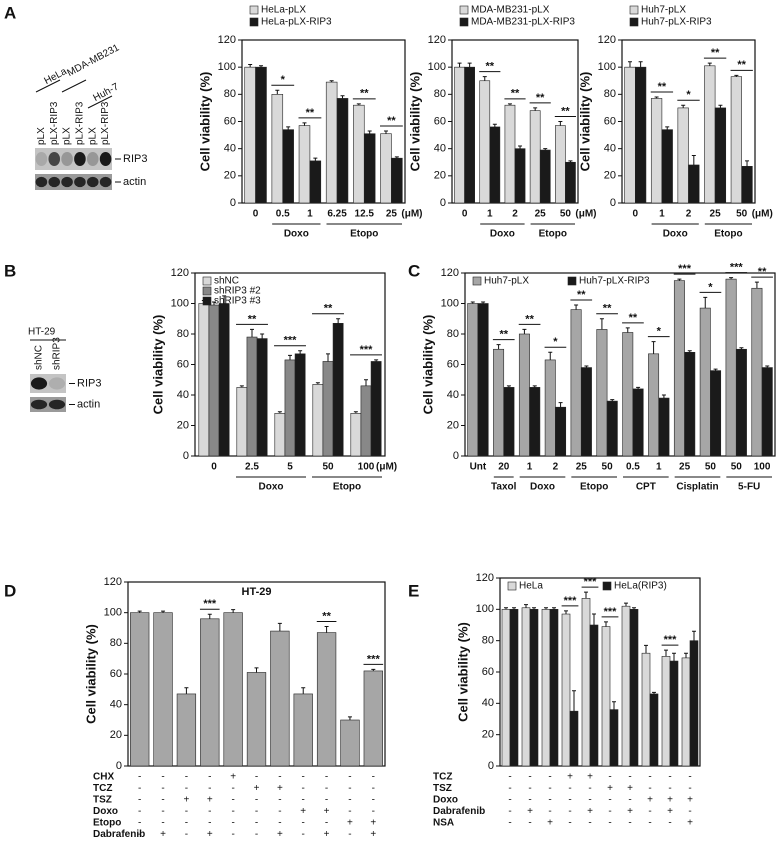  Describe the element at coordinates (57, 353) in the screenshot. I see `lane-label: shRIP3` at that location.